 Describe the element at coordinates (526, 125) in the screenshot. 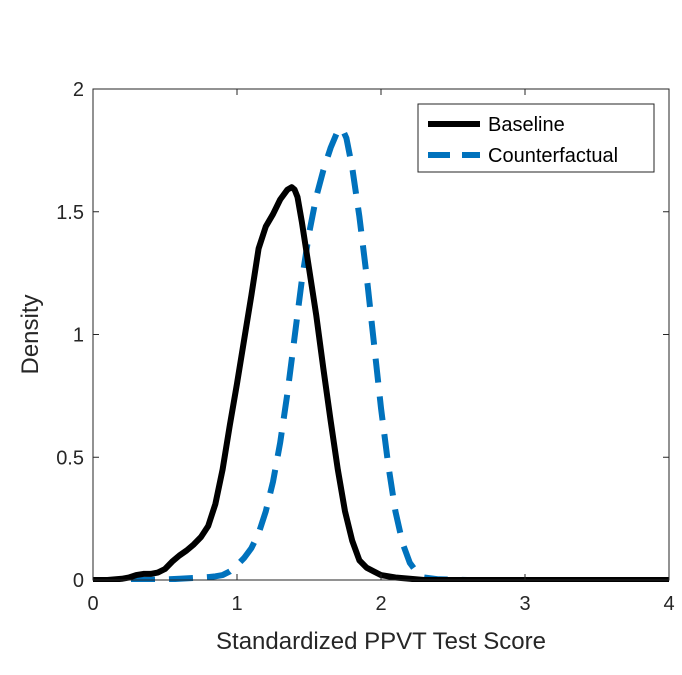

I see `legend-label-baseline: Baseline` at that location.